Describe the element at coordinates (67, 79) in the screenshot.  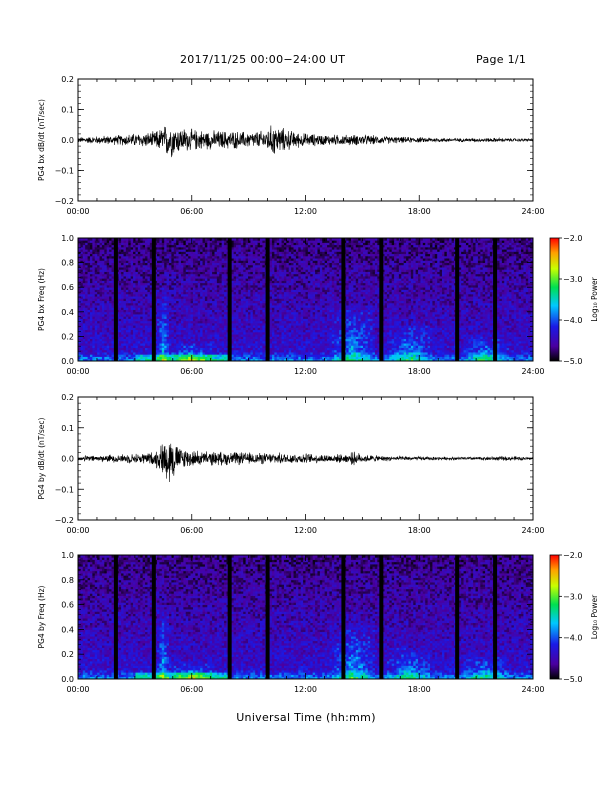
I see `y-tick-label: 0.2` at that location.